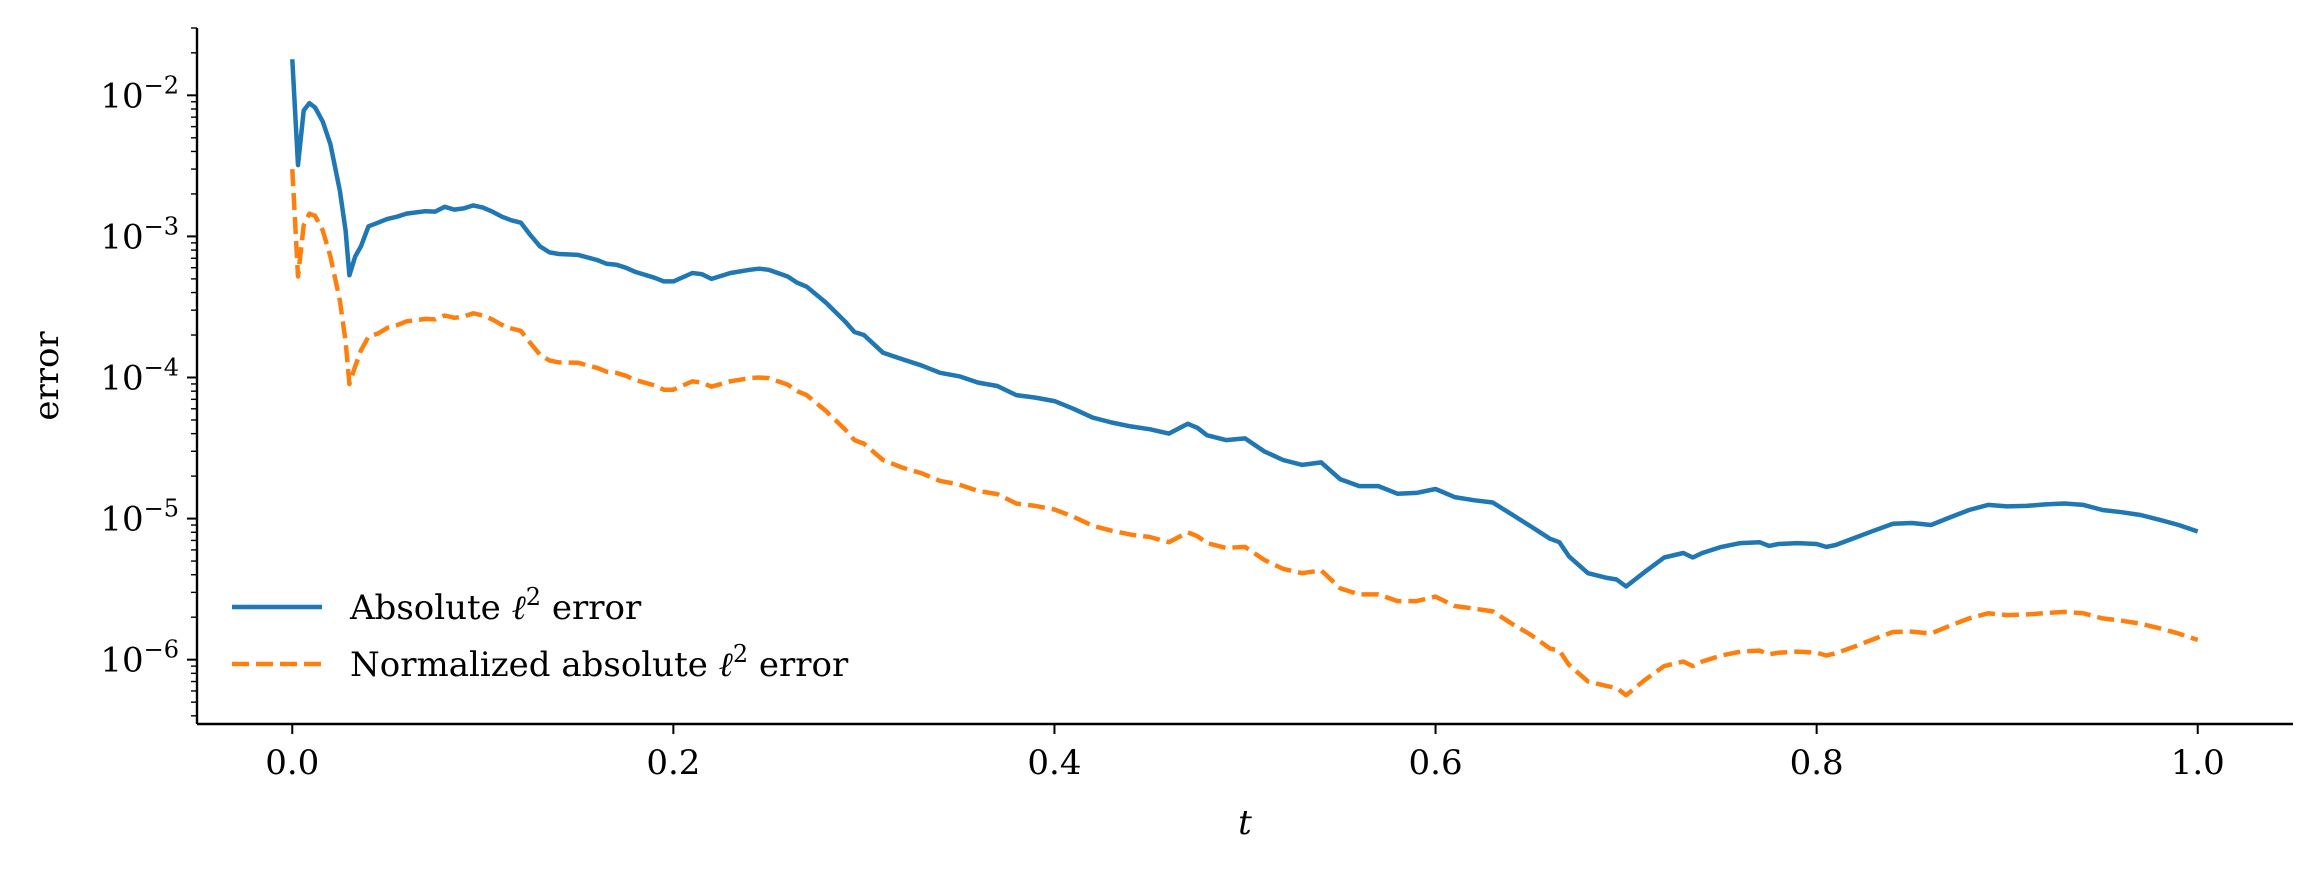  What do you see at coordinates (673, 763) in the screenshot?
I see `x-tick-label: 0.2` at bounding box center [673, 763].